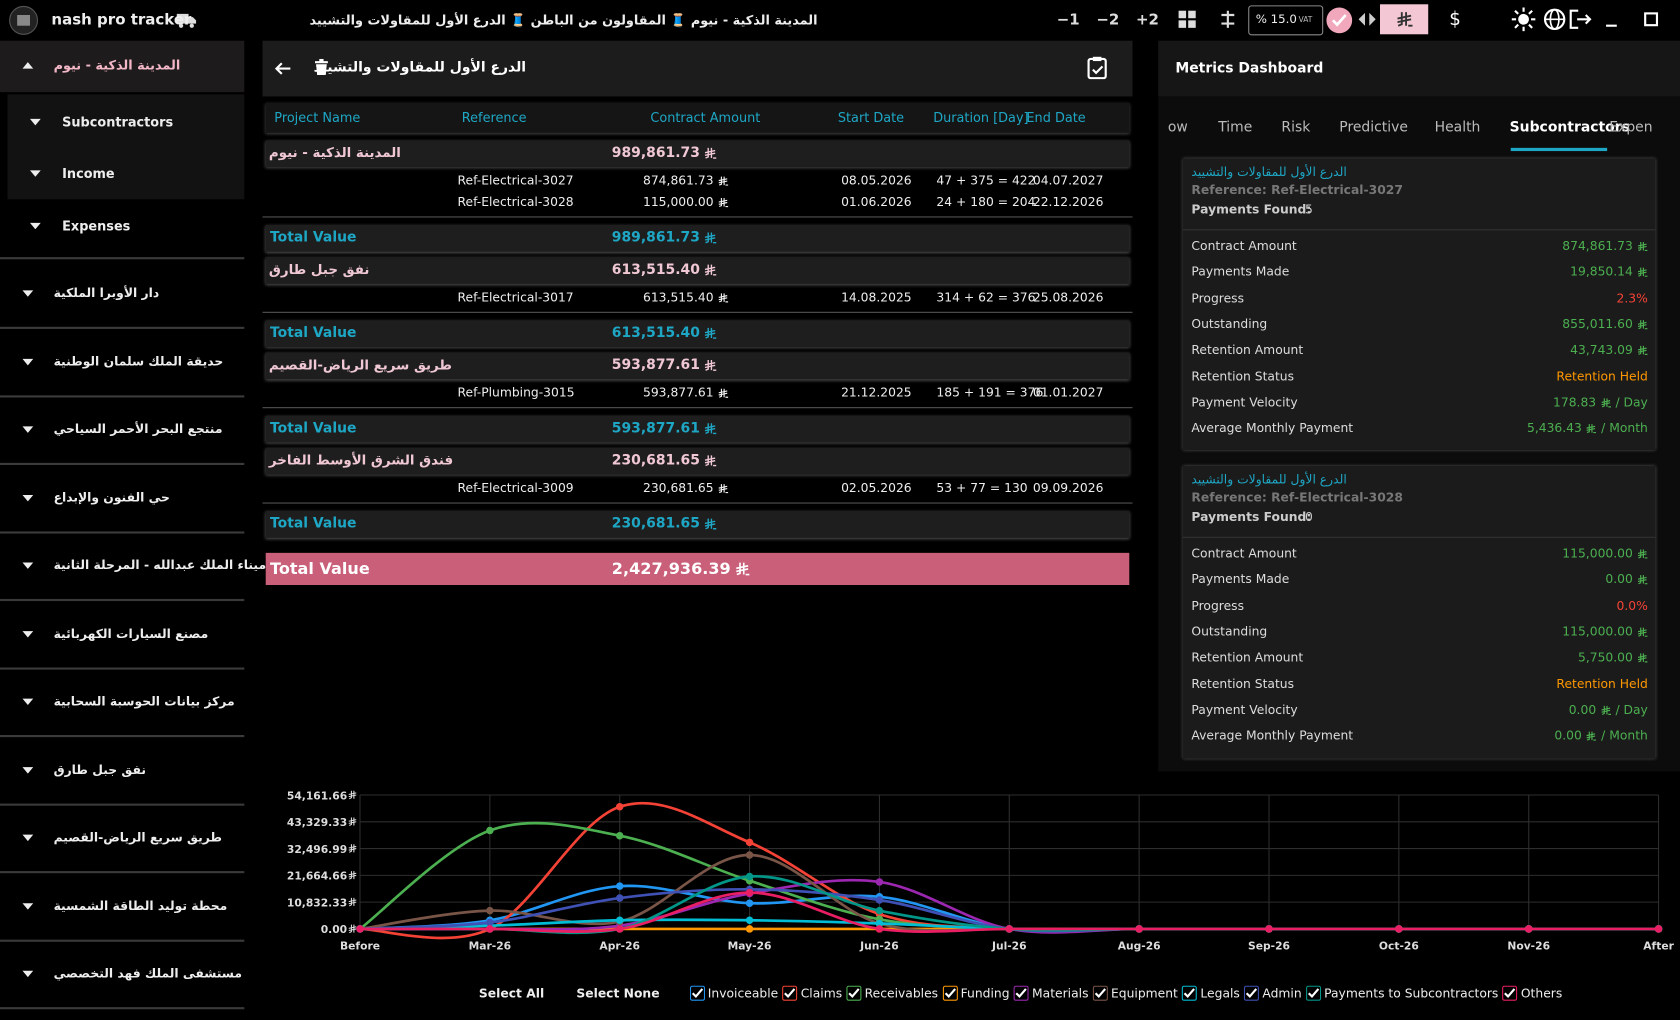  What do you see at coordinates (1555, 20) in the screenshot?
I see `language-icon` at bounding box center [1555, 20].